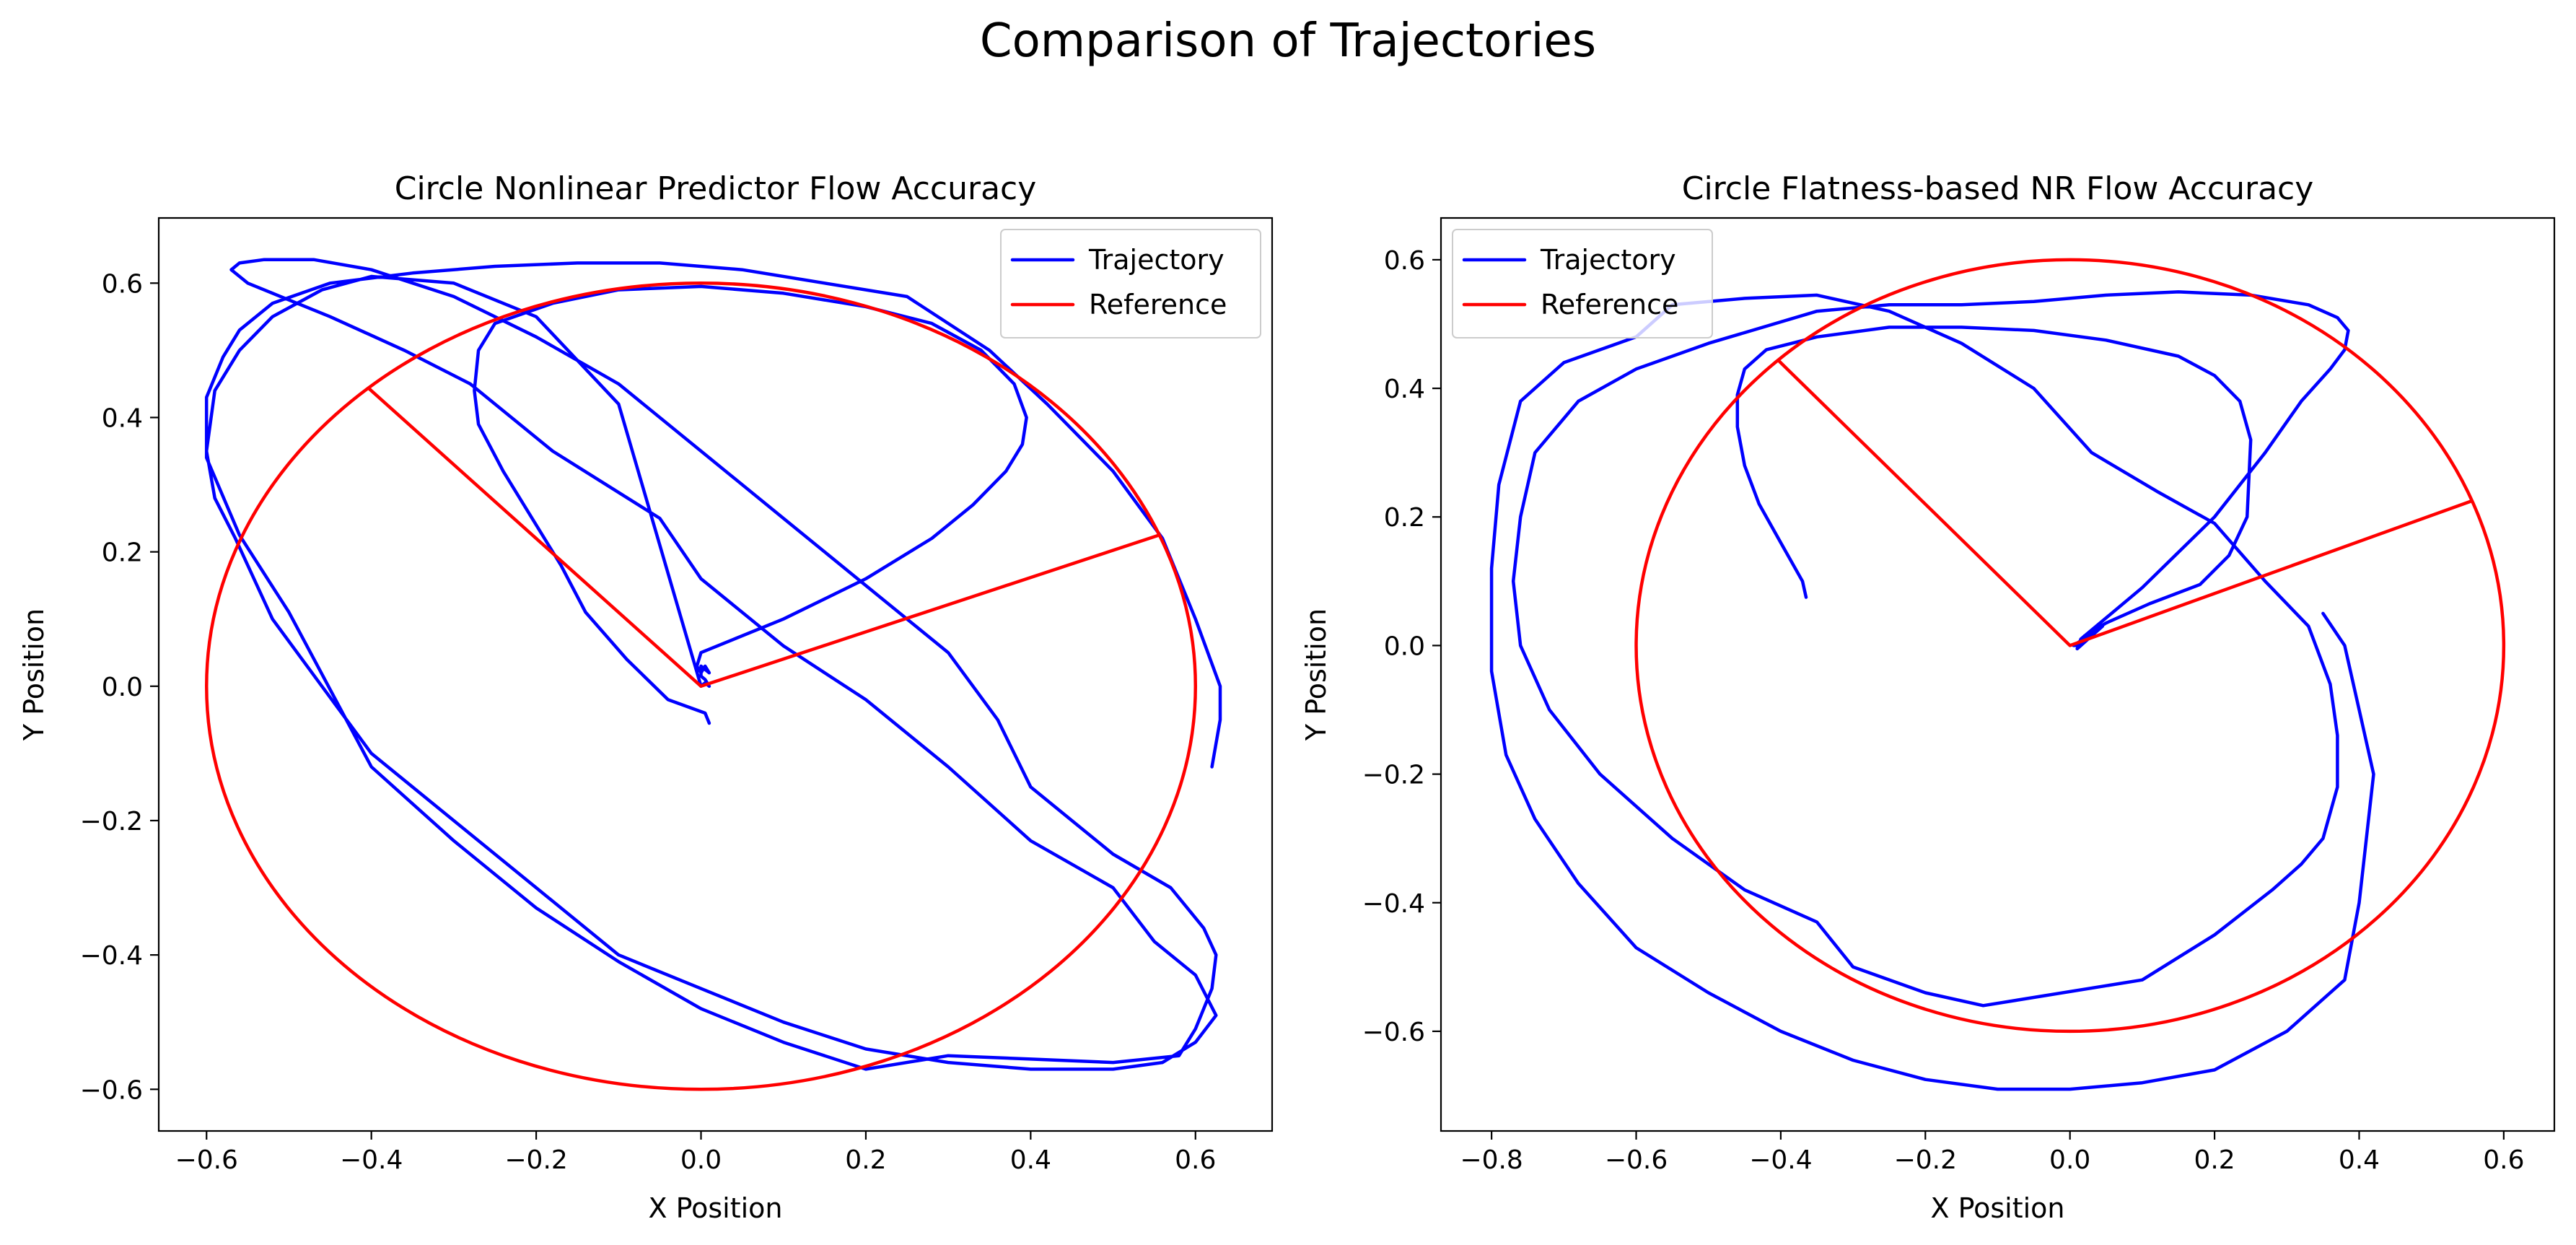  Describe the element at coordinates (1998, 188) in the screenshot. I see `subplot-title: Circle Flatness-based NR Flow Accuracy` at that location.